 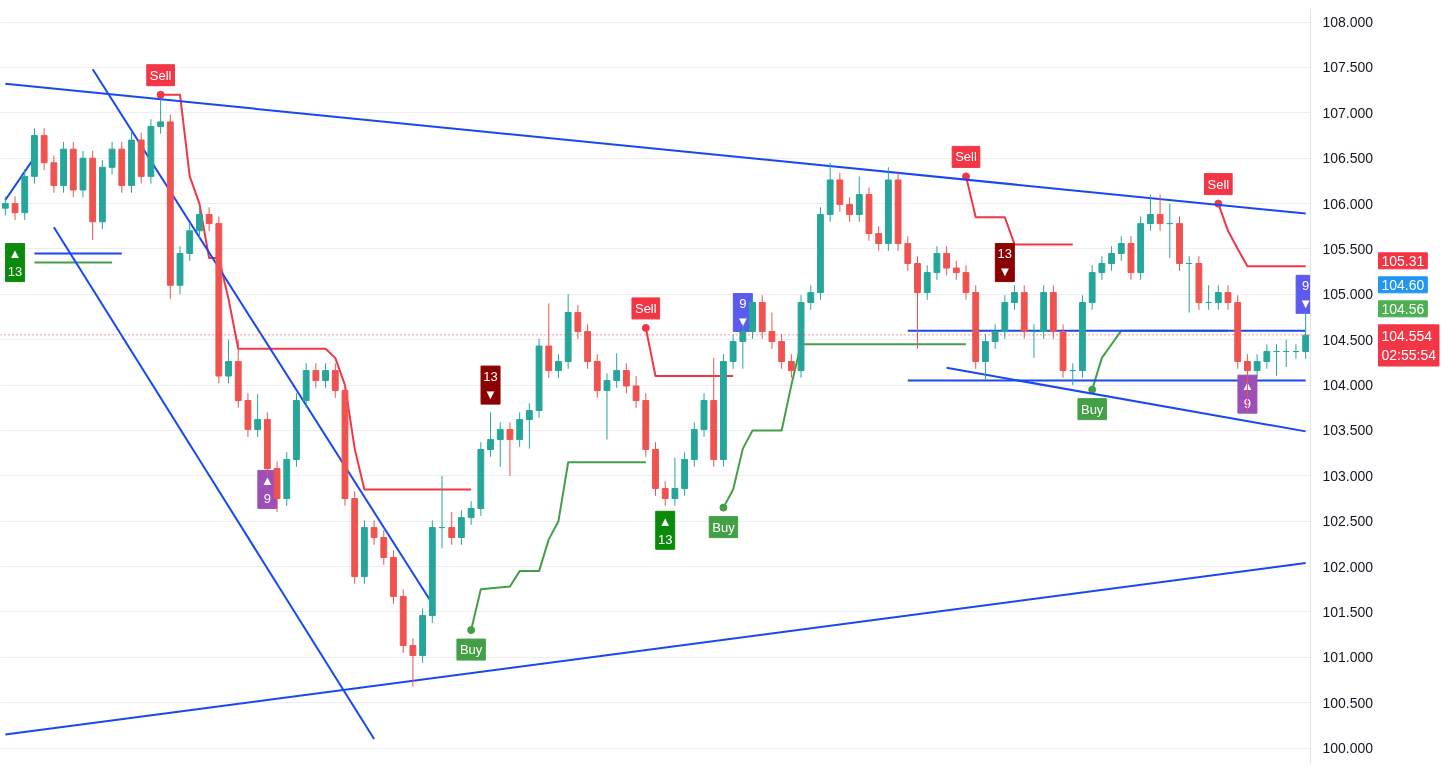 I want to click on y-tick-label: 106.500, so click(x=1348, y=158).